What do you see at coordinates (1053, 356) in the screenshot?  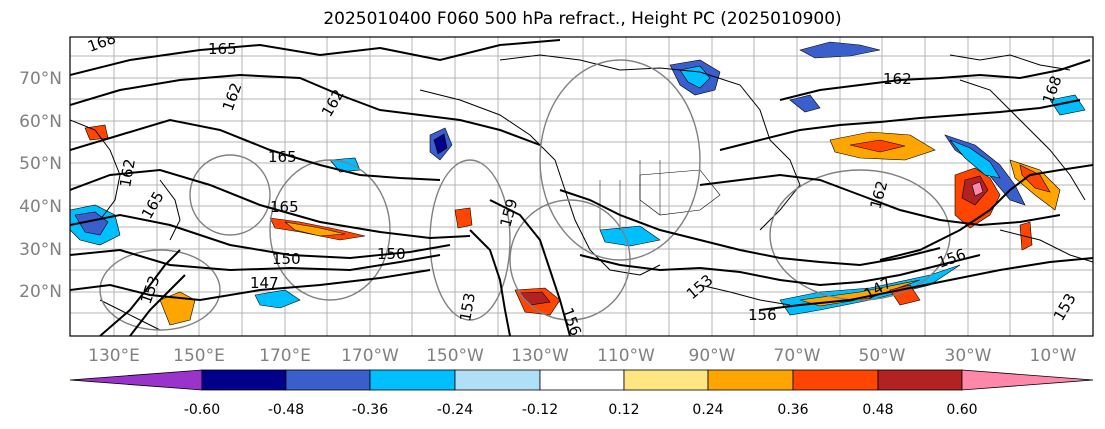 I see `lon-label: 10°W` at bounding box center [1053, 356].